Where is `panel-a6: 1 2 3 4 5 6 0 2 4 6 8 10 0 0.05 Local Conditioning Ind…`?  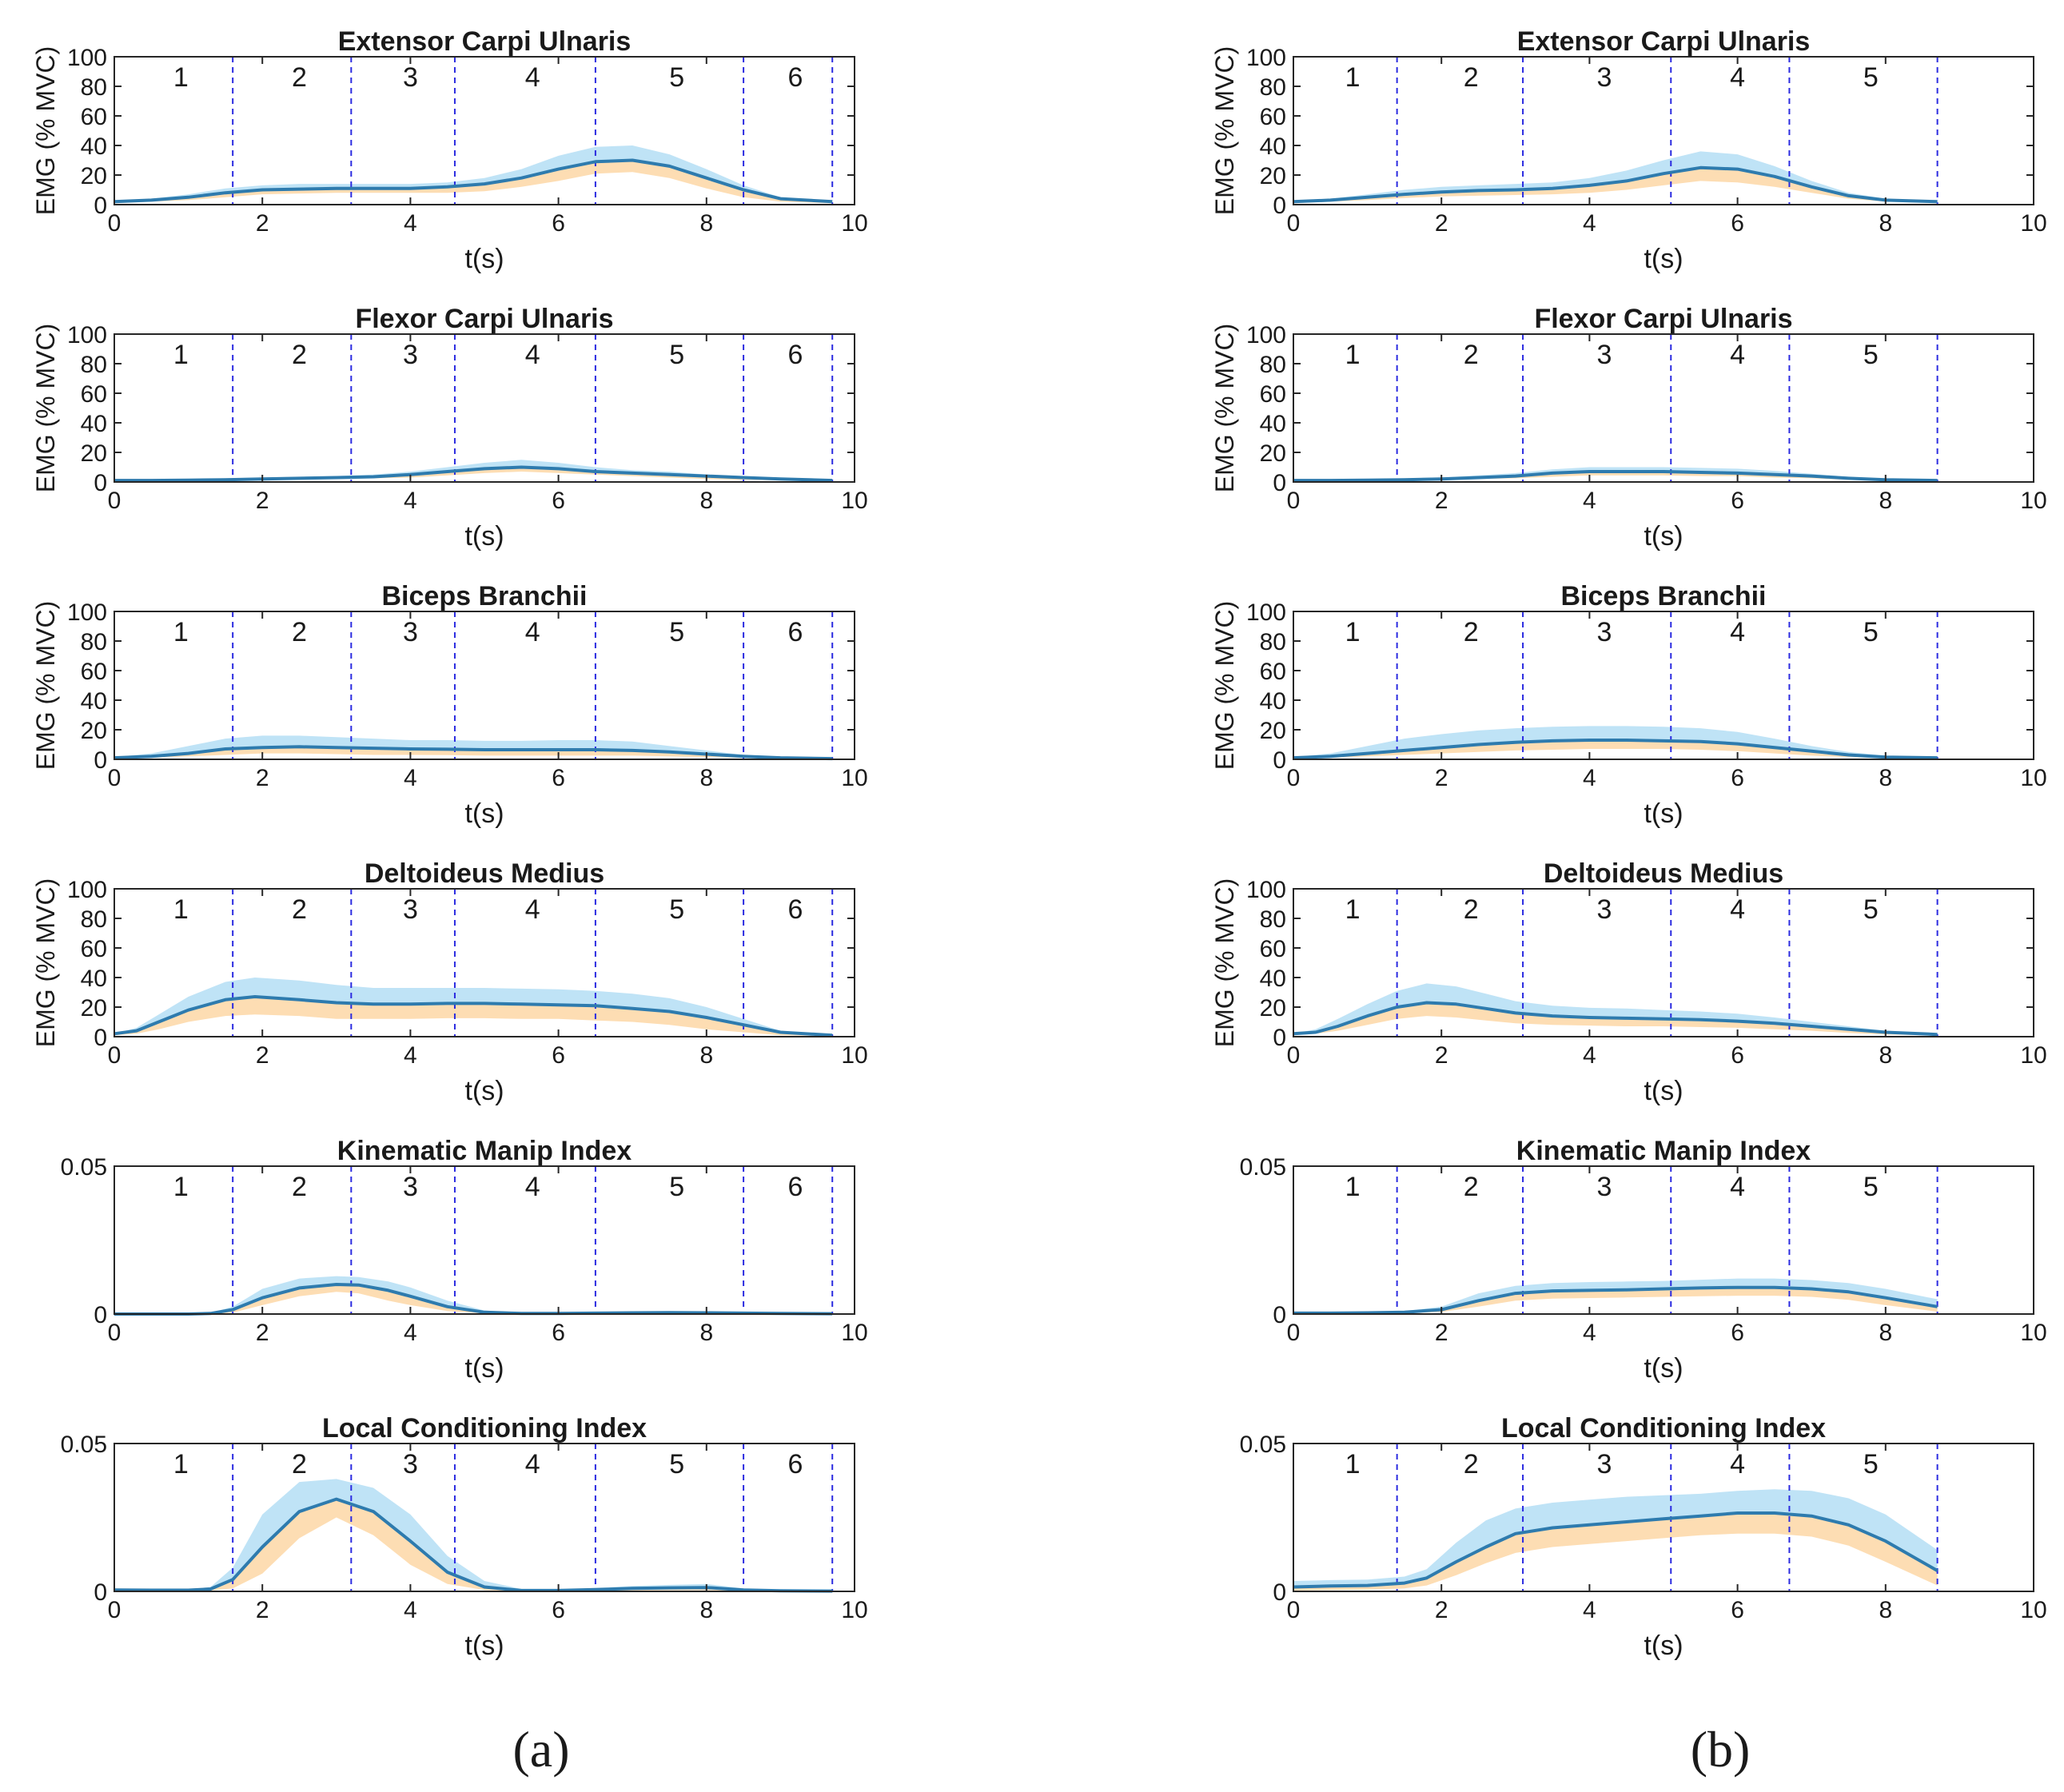 panel-a6: 1 2 3 4 5 6 0 2 4 6 8 10 0 0.05 Local Conditioning Ind… is located at coordinates (465, 1537).